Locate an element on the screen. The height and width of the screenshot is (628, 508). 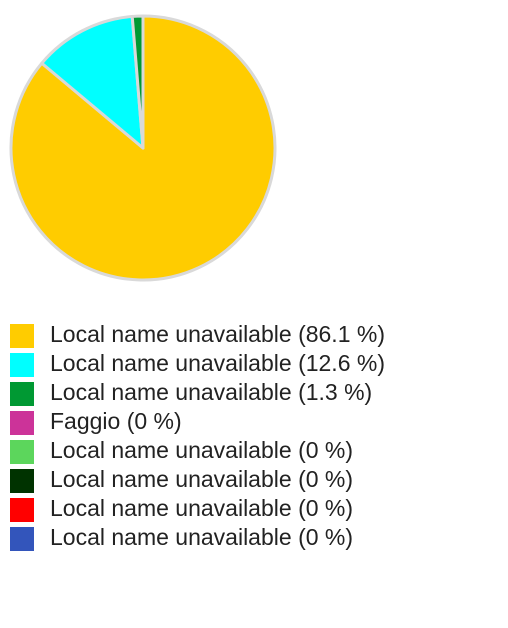
legend-label: Local name unavailable (12.6 %) is located at coordinates (217, 363).